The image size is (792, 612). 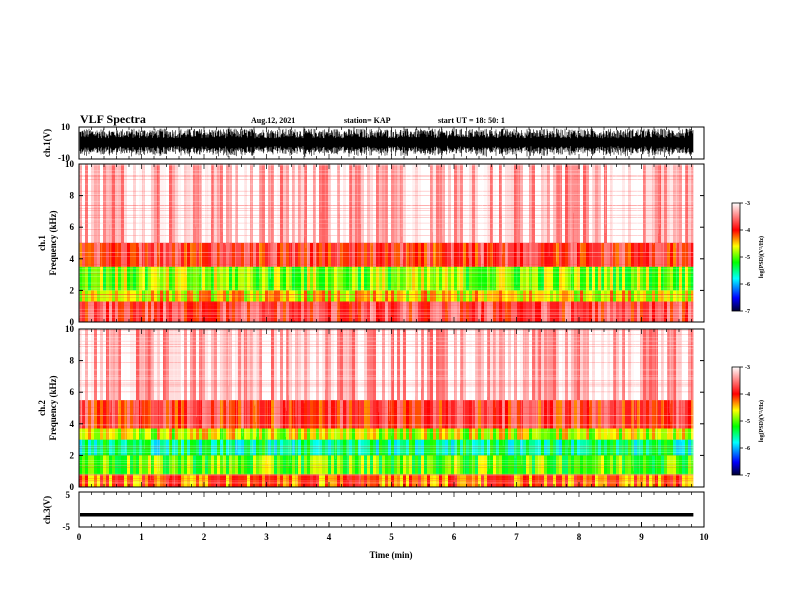 What do you see at coordinates (204, 537) in the screenshot?
I see `time-tick-label: 2` at bounding box center [204, 537].